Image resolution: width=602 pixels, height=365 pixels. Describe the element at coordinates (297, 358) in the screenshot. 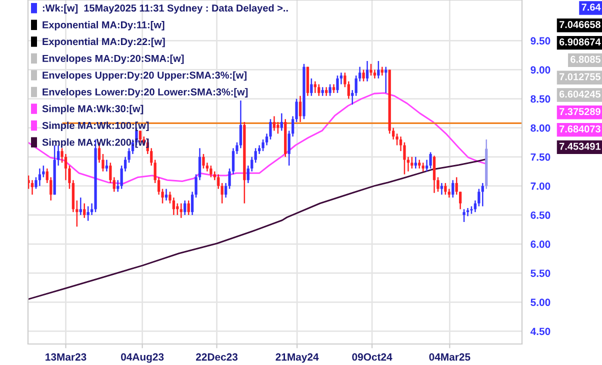

I see `x-tick-label: 21May24` at that location.